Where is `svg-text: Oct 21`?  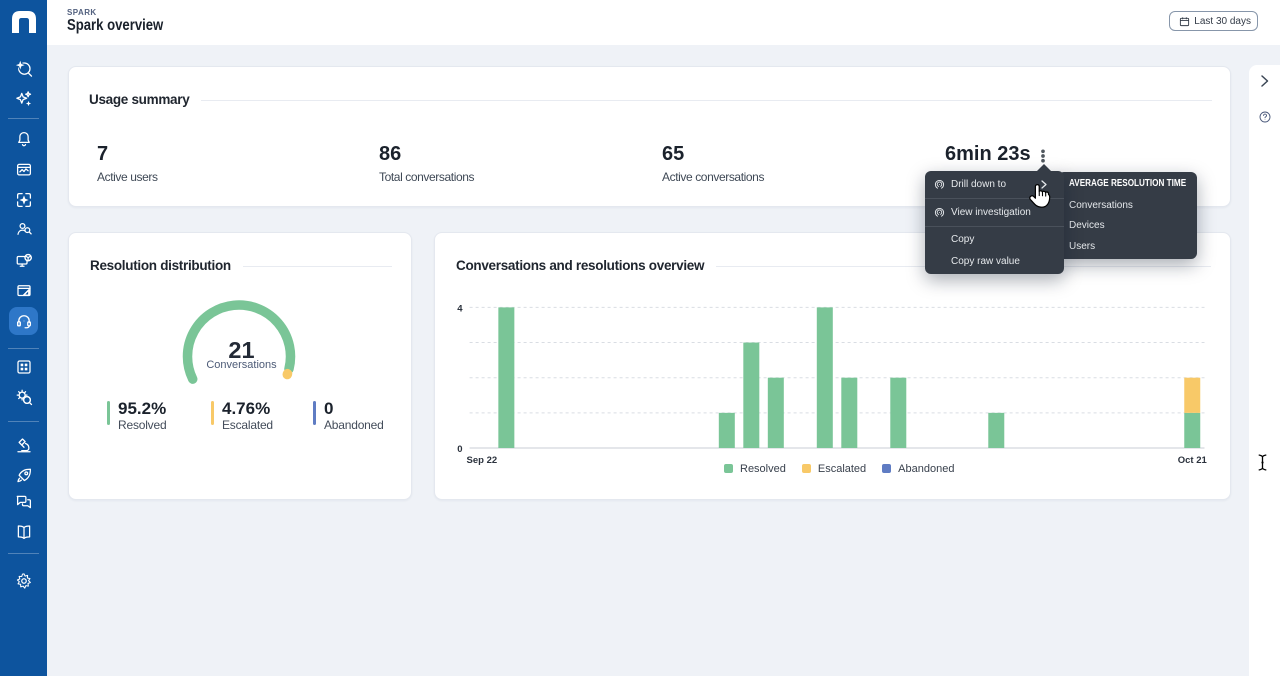 svg-text: Oct 21 is located at coordinates (1193, 460).